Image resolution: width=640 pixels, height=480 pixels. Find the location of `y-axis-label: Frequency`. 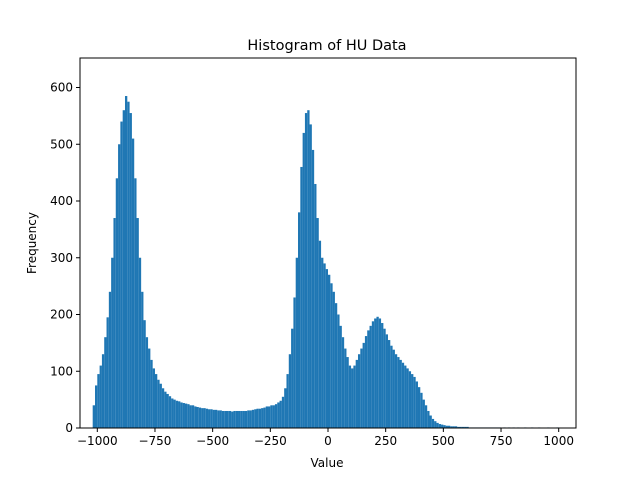

y-axis-label: Frequency is located at coordinates (32, 243).